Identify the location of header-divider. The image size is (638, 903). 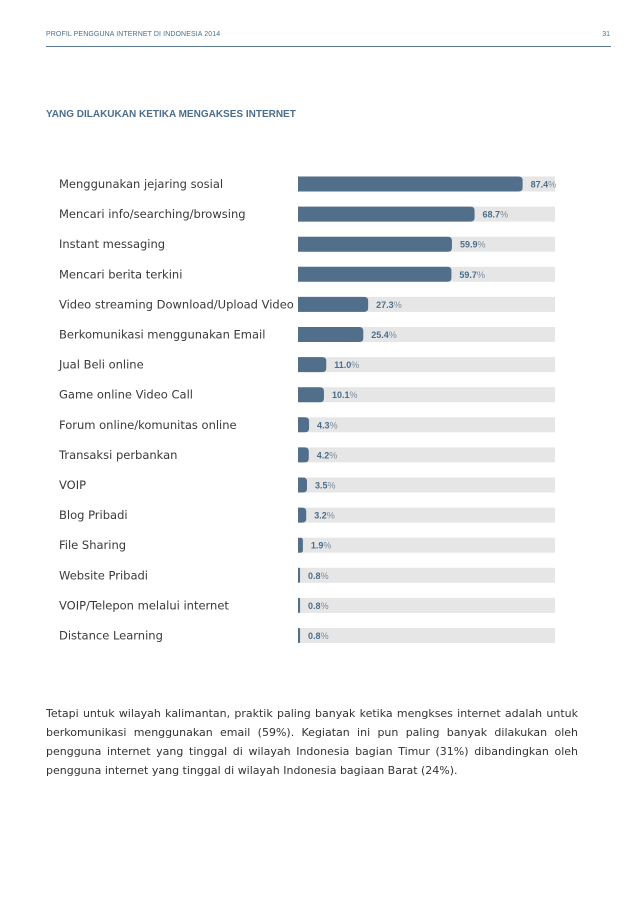
(328, 46).